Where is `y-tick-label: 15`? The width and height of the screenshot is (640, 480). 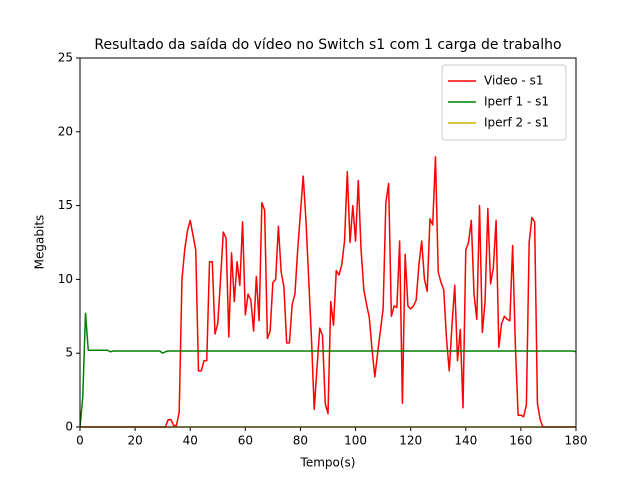
y-tick-label: 15 is located at coordinates (65, 205).